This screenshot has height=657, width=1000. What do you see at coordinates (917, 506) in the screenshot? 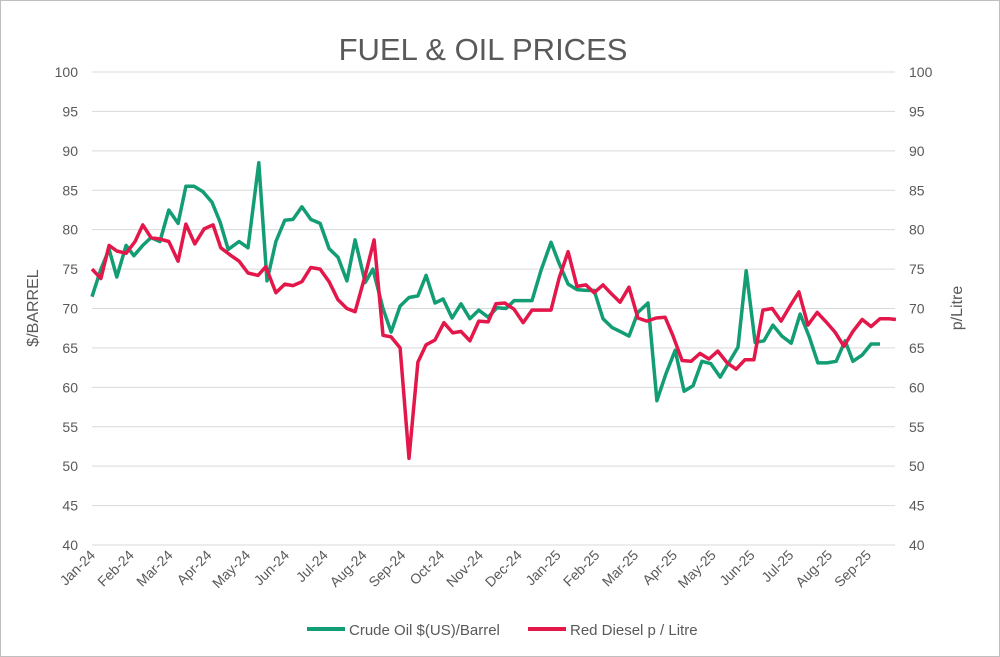
I see `y-tick-label-right: 45` at bounding box center [917, 506].